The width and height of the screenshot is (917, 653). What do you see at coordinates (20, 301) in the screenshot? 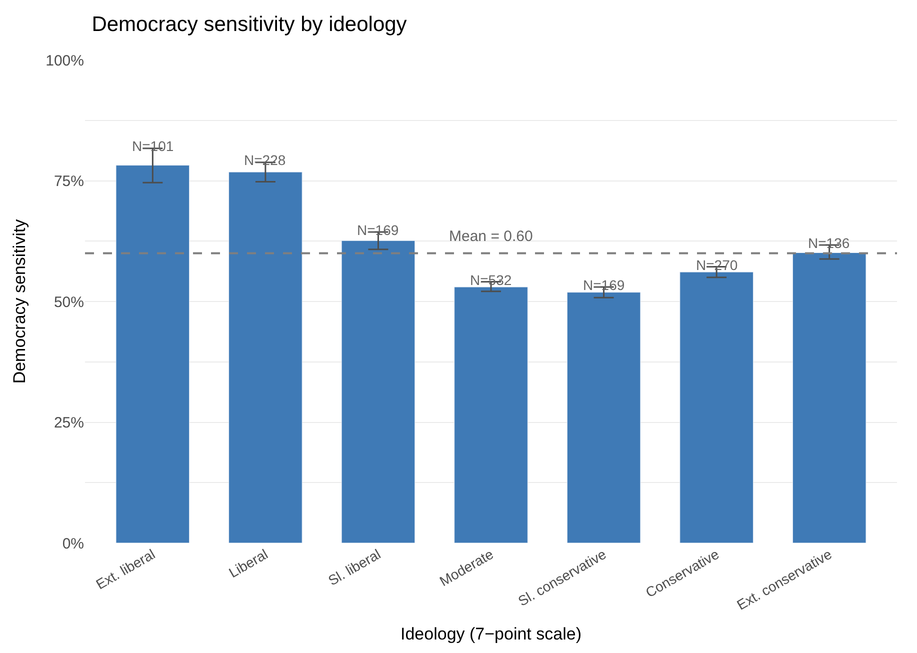
I see `y-axis-title: Democracy sensitivity` at bounding box center [20, 301].